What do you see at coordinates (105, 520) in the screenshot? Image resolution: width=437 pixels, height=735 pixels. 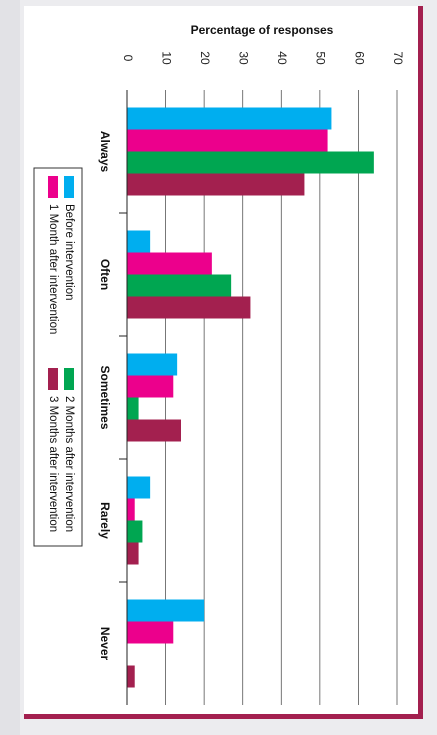 I see `category-label: Rarely` at bounding box center [105, 520].